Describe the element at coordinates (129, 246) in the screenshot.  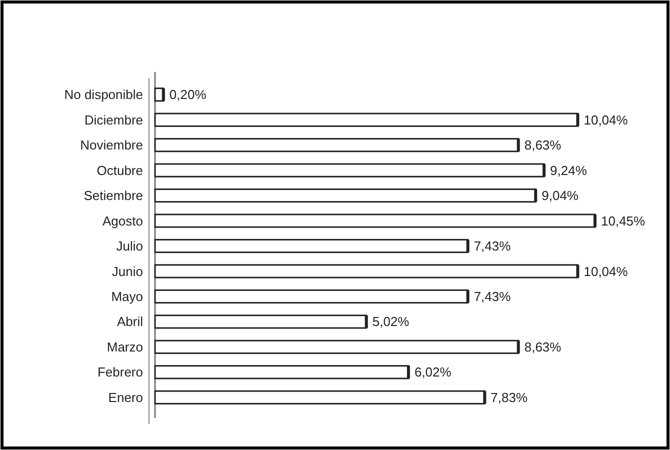
I see `y-tick-label: Julio` at that location.